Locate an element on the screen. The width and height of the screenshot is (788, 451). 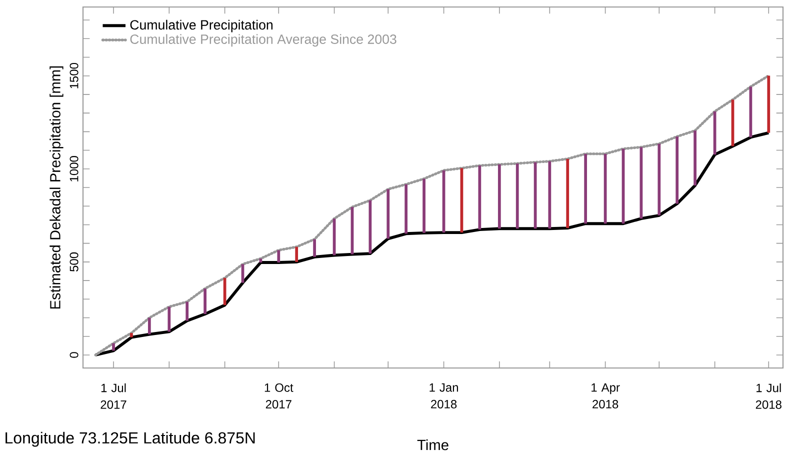
legend-label: Cumulative Precipitation is located at coordinates (201, 26).